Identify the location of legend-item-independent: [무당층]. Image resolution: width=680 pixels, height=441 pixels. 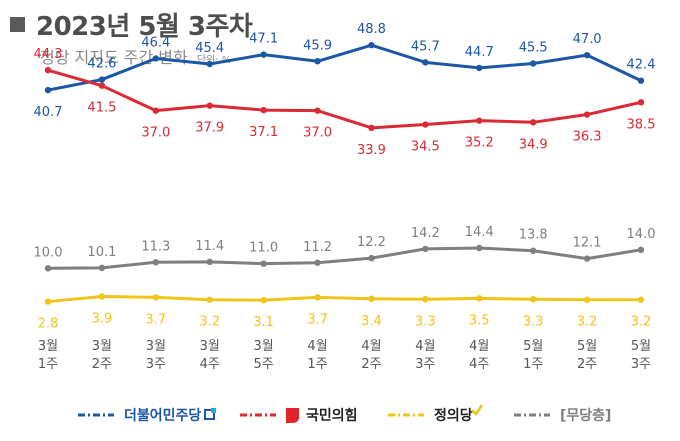
(562, 415).